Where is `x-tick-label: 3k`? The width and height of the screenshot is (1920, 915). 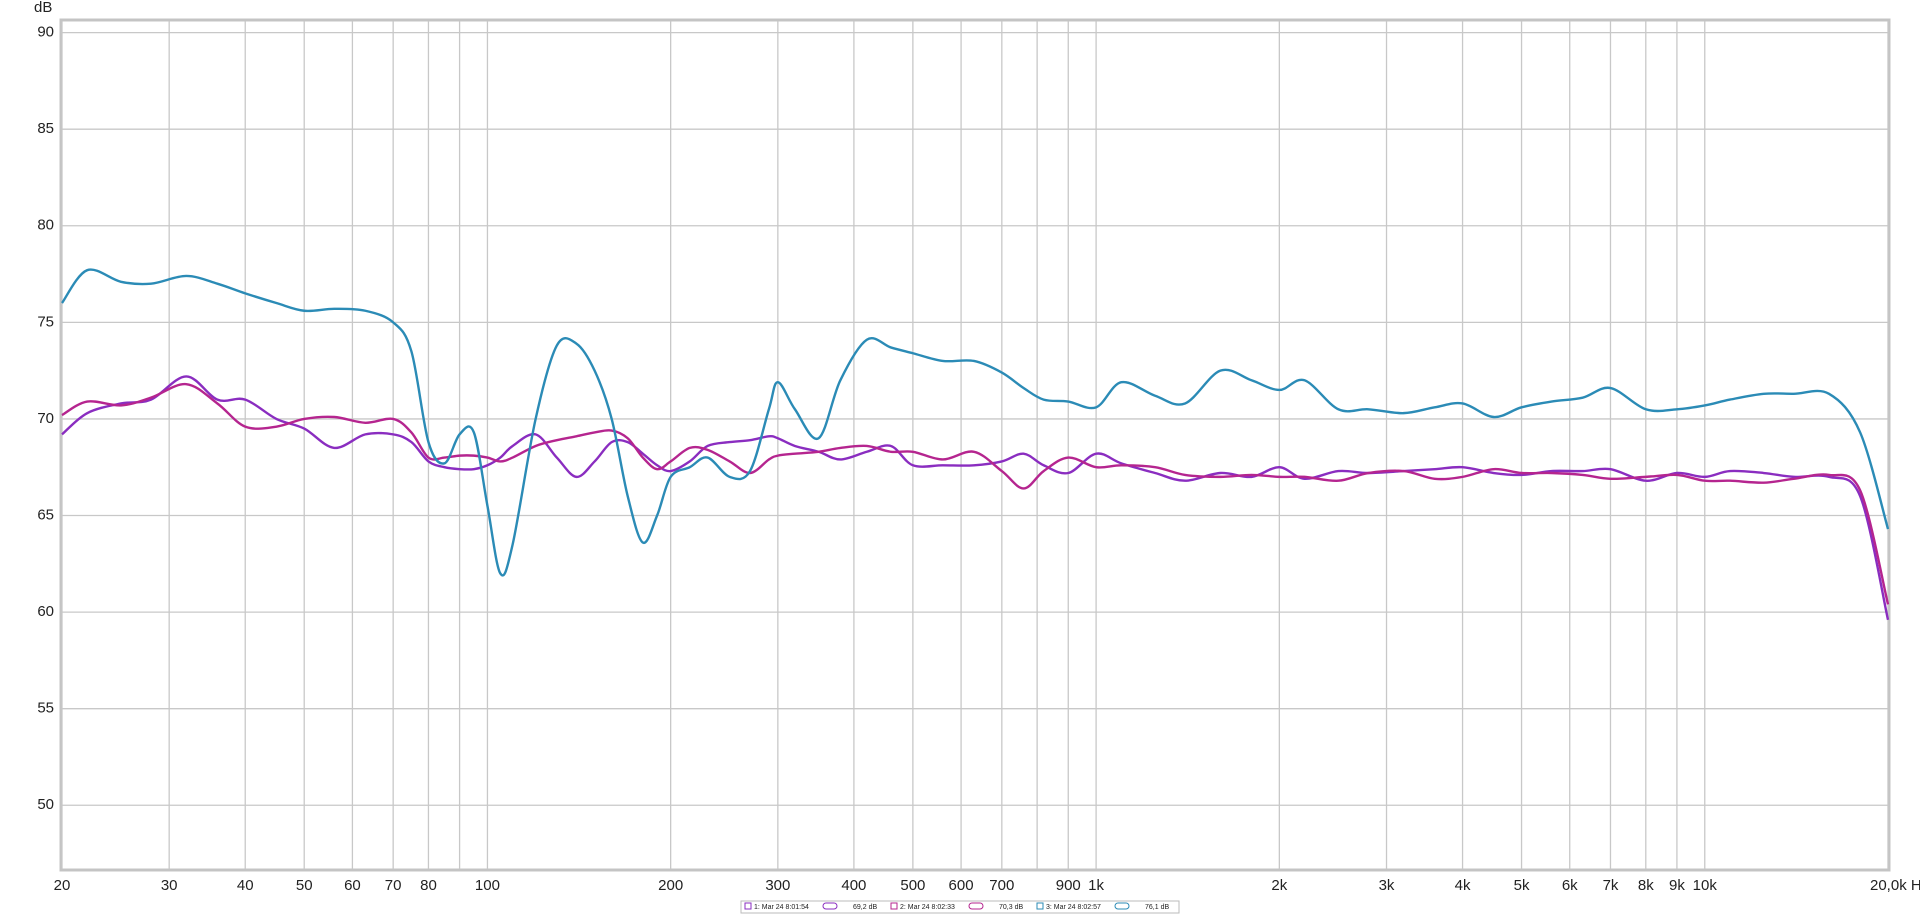 x-tick-label: 3k is located at coordinates (1387, 885).